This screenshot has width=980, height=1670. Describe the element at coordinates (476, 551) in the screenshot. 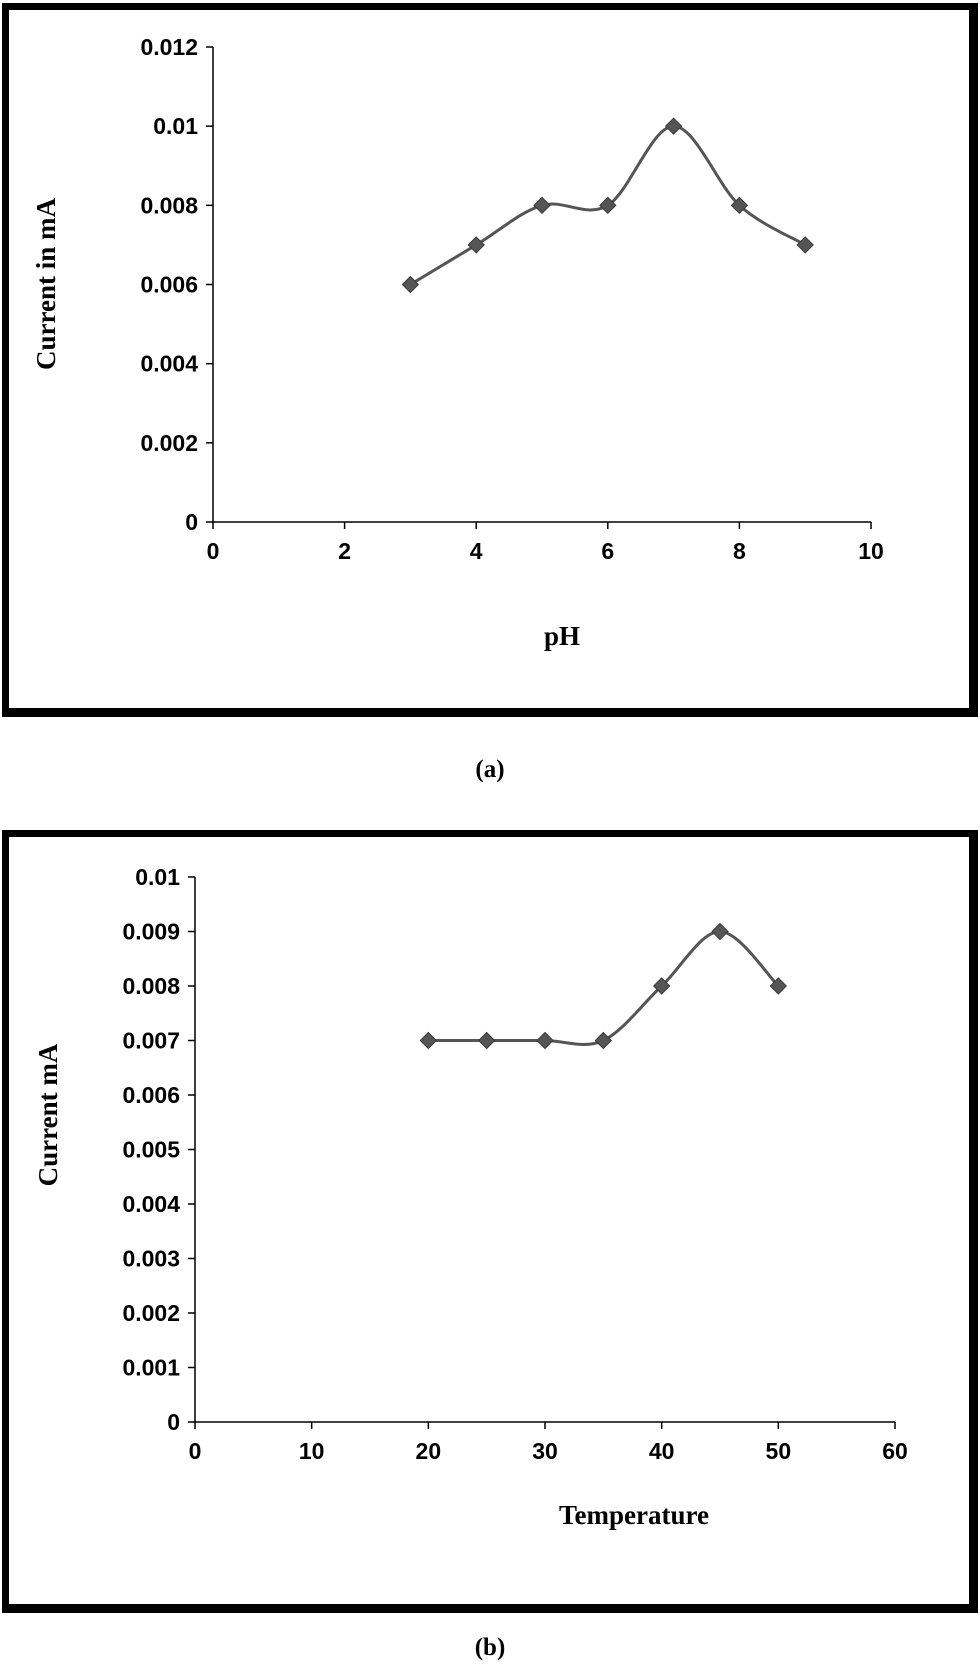

I see `x-tick-label: 4` at that location.